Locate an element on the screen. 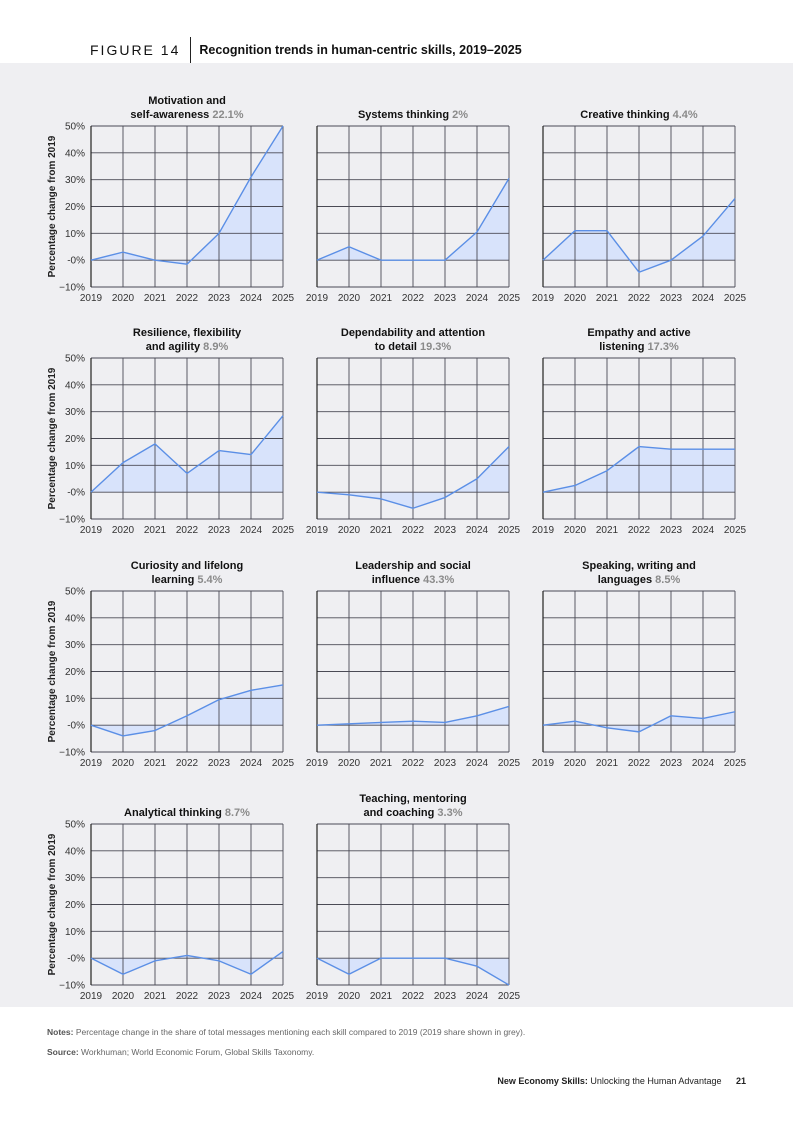  page-number: 21 is located at coordinates (740, 1081).